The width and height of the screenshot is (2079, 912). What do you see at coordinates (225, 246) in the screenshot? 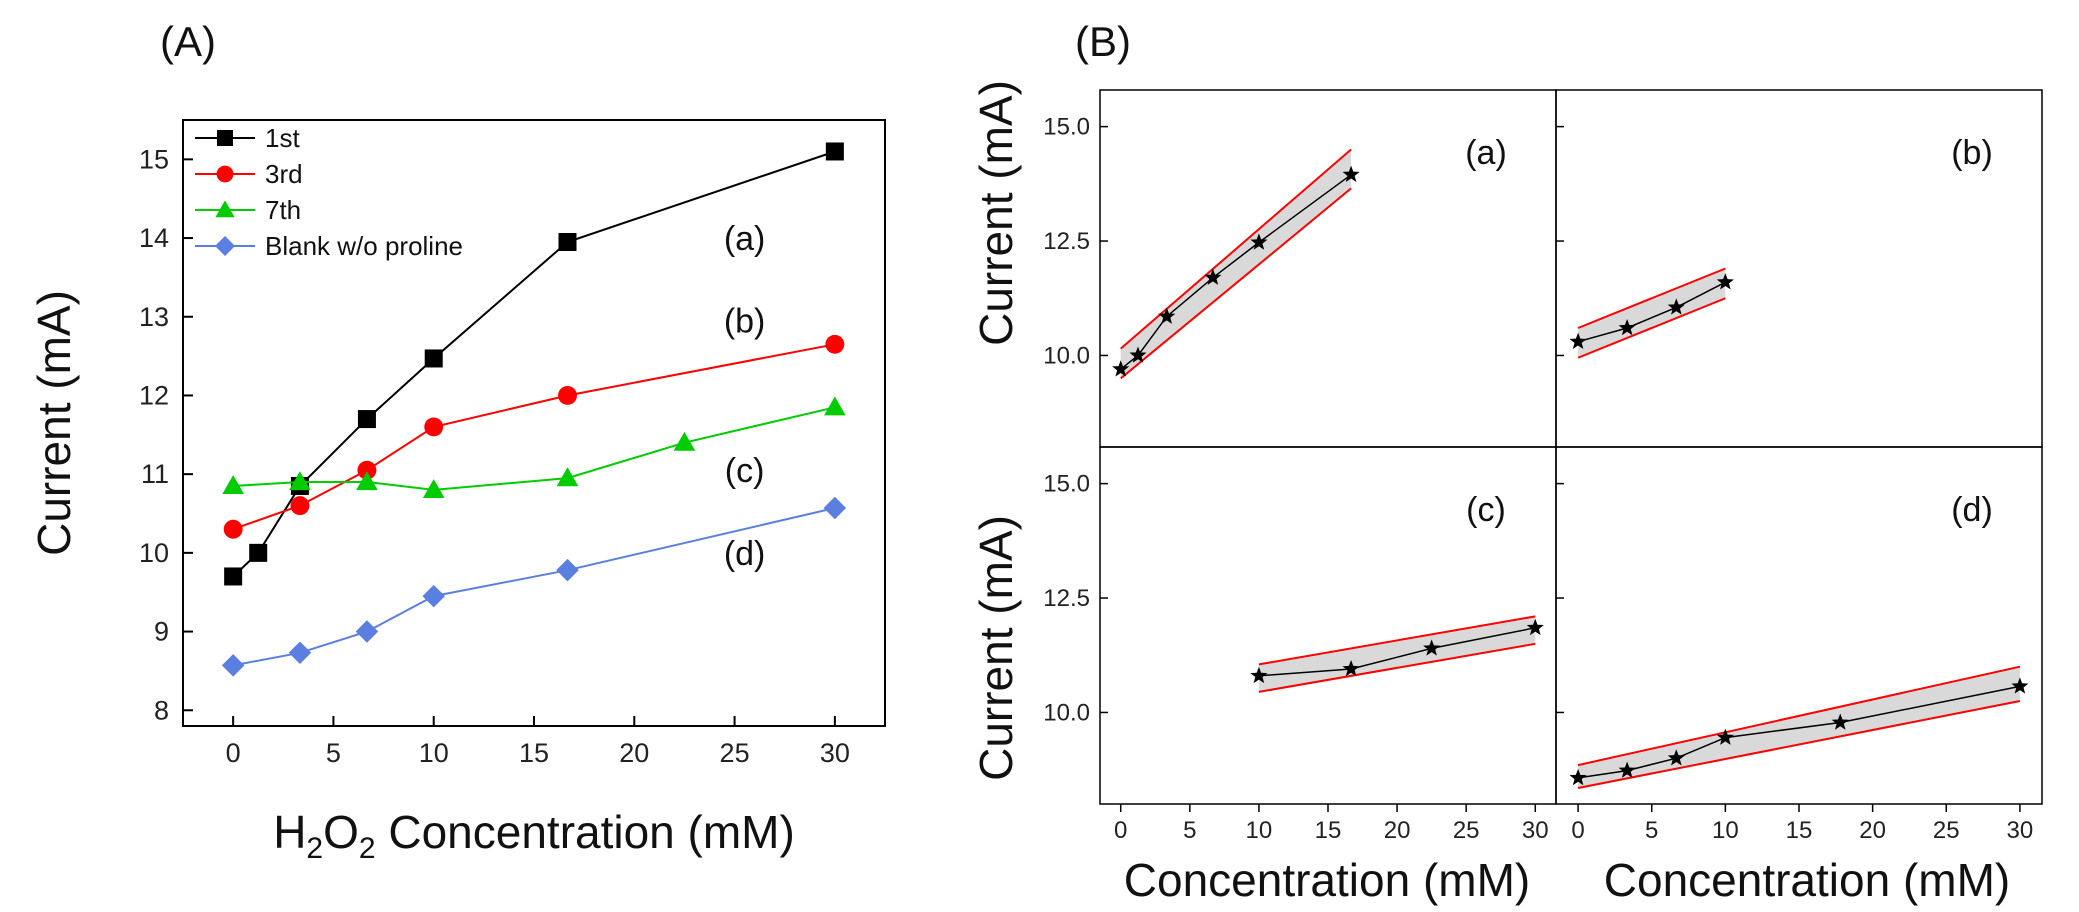
I see `legend-marker-diamond` at bounding box center [225, 246].